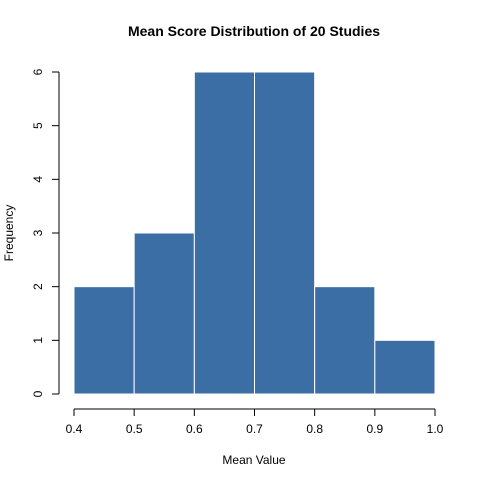  I want to click on x-tick-label: 0.4, so click(74, 429).